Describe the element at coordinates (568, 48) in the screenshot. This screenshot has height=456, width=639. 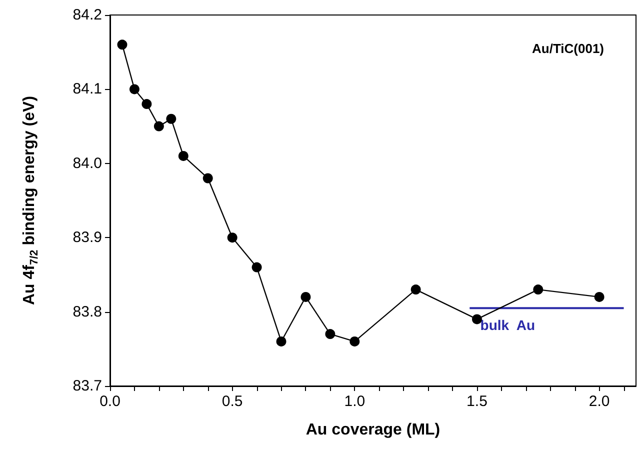
I see `annotation: Au/TiC(001)` at that location.